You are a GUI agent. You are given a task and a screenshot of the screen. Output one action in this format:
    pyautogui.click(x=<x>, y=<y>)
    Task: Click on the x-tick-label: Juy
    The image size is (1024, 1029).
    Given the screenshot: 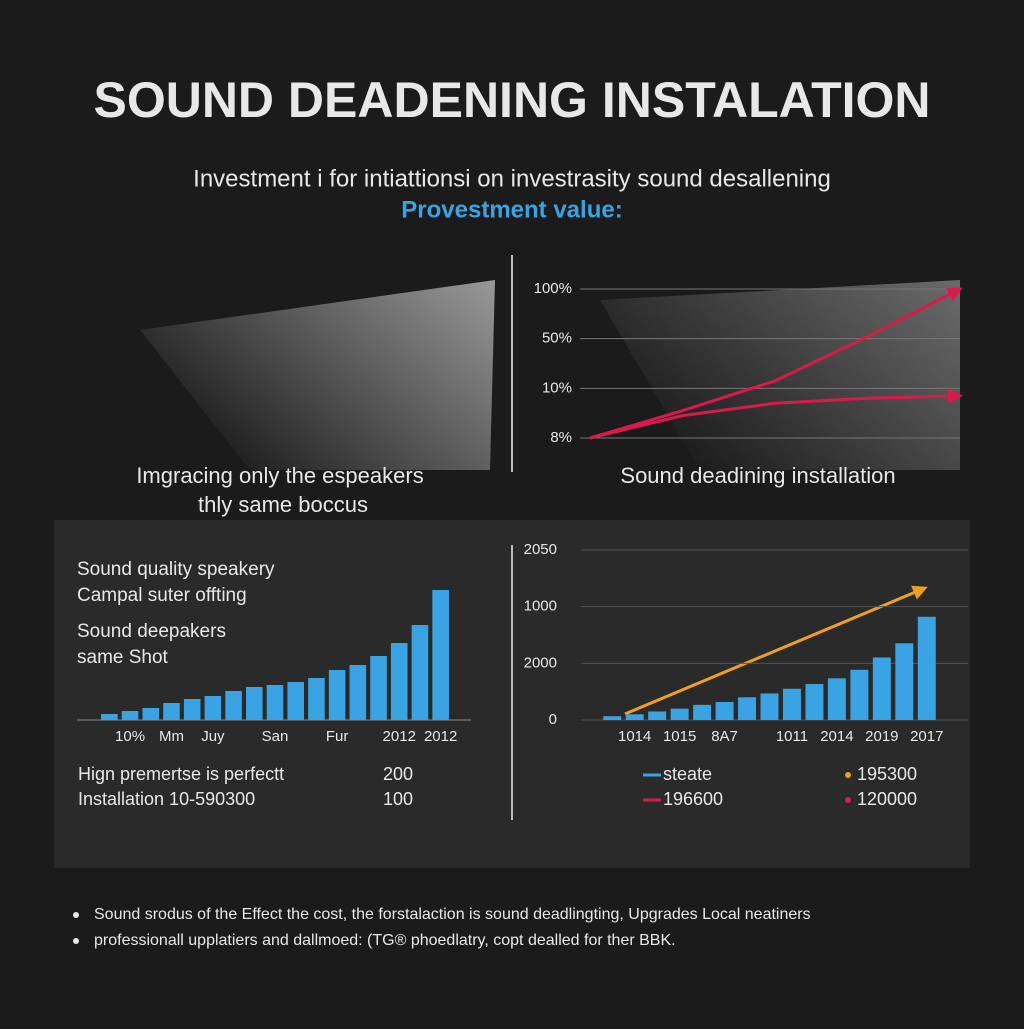 What is the action you would take?
    pyautogui.click(x=213, y=736)
    